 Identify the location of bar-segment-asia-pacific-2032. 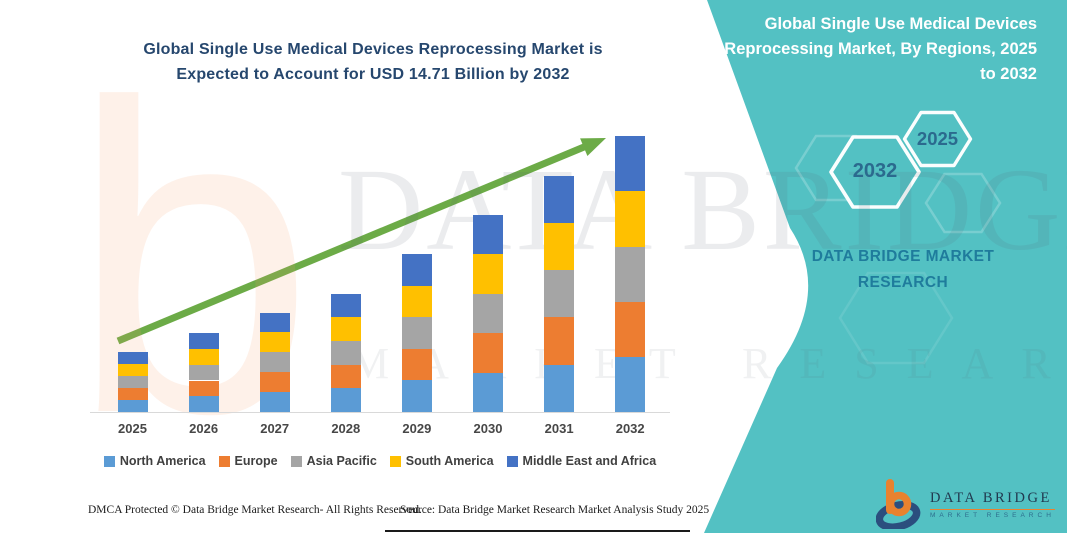
(630, 274).